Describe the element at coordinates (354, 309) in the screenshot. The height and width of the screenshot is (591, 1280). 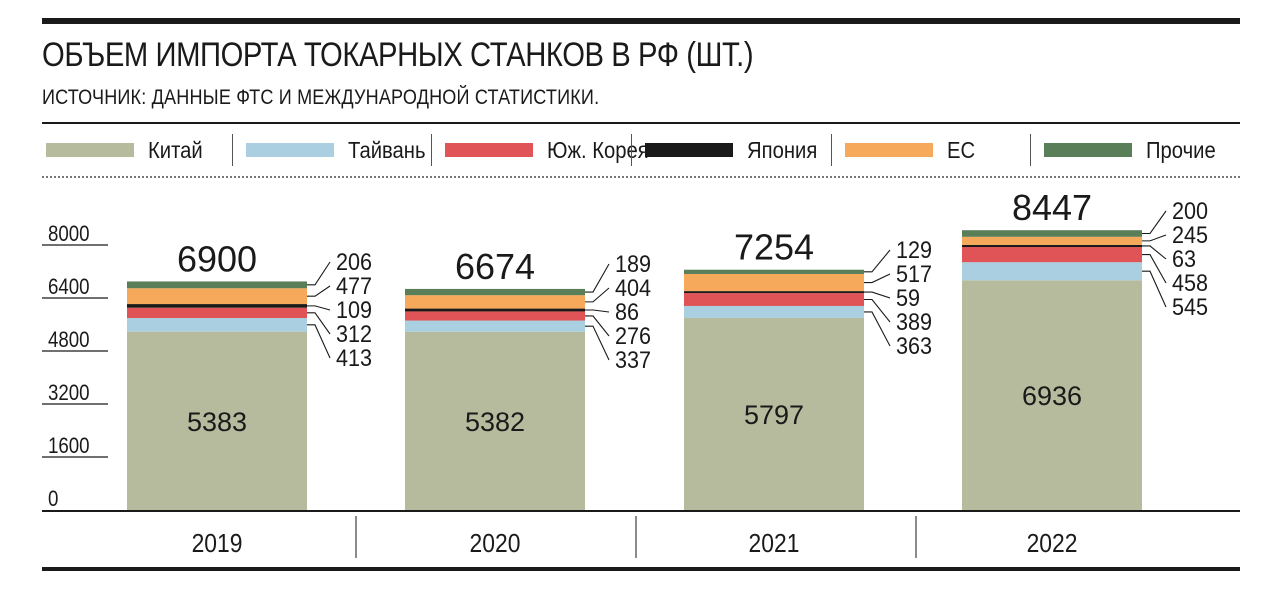
I see `callout-value: 109` at that location.